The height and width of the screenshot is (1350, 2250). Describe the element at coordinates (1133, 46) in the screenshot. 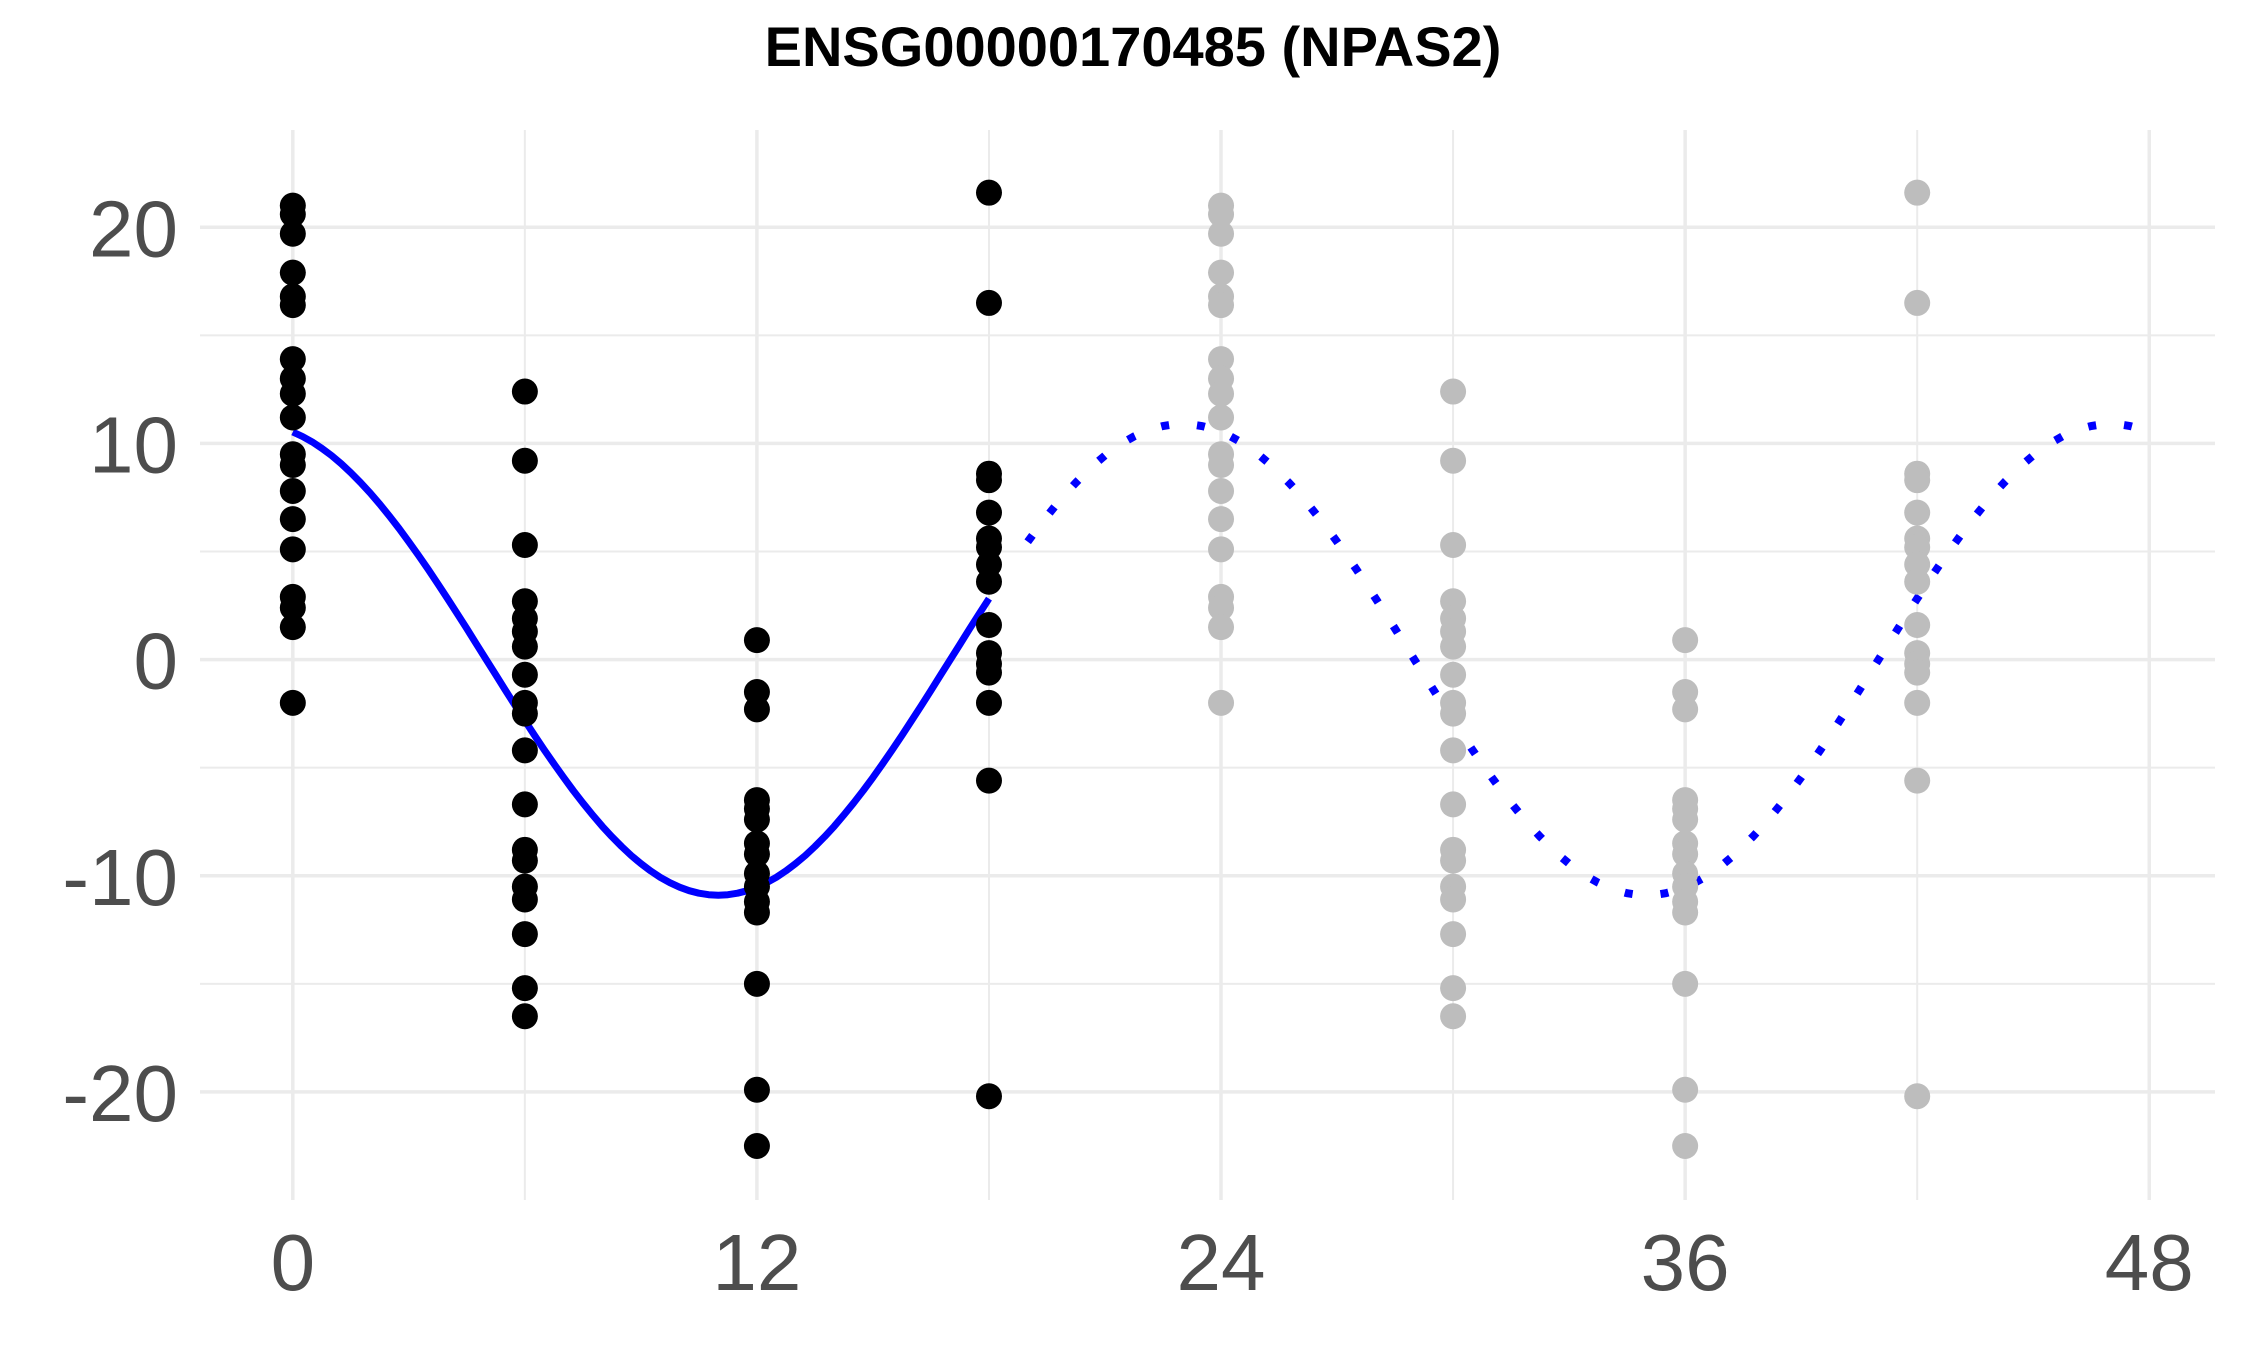

I see `chart-title: ENSG00000170485 (NPAS2)` at that location.